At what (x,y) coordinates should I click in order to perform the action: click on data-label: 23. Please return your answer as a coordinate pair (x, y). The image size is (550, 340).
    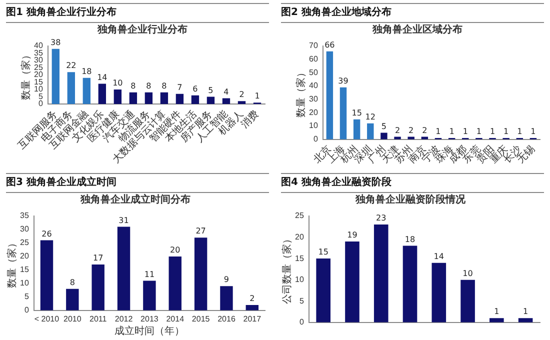
    Looking at the image, I should click on (381, 218).